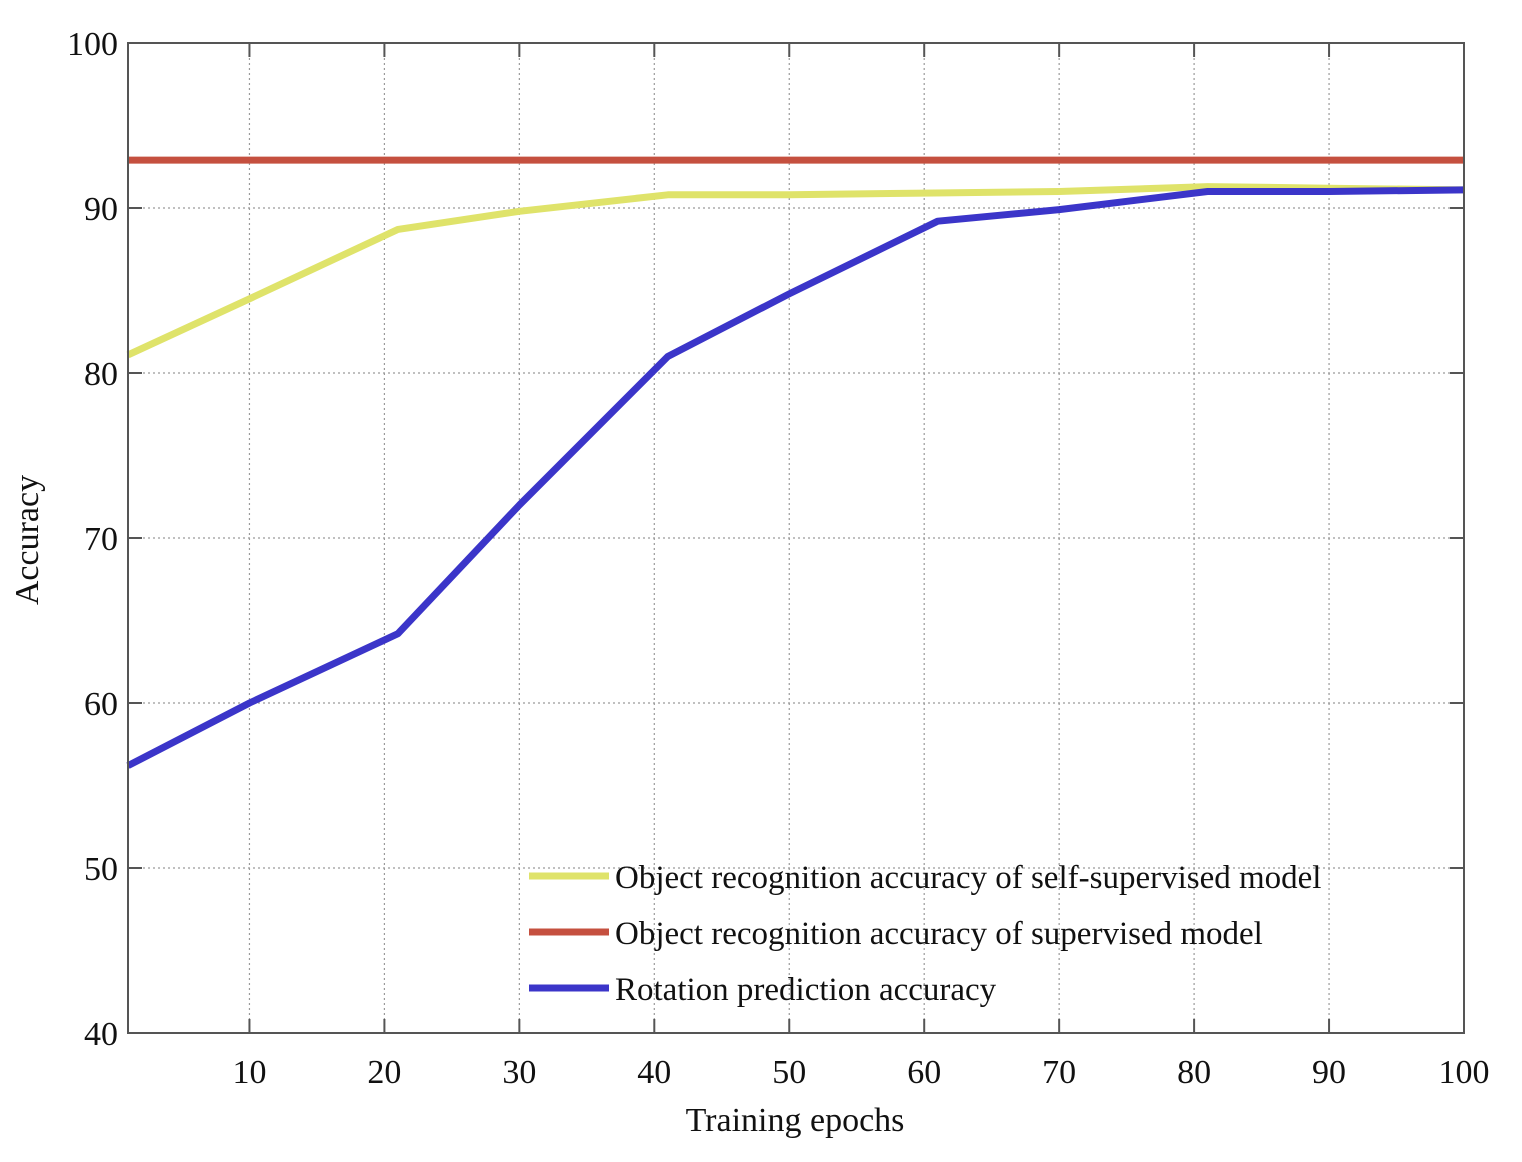  Describe the element at coordinates (101, 374) in the screenshot. I see `y-tick-label: 80` at that location.